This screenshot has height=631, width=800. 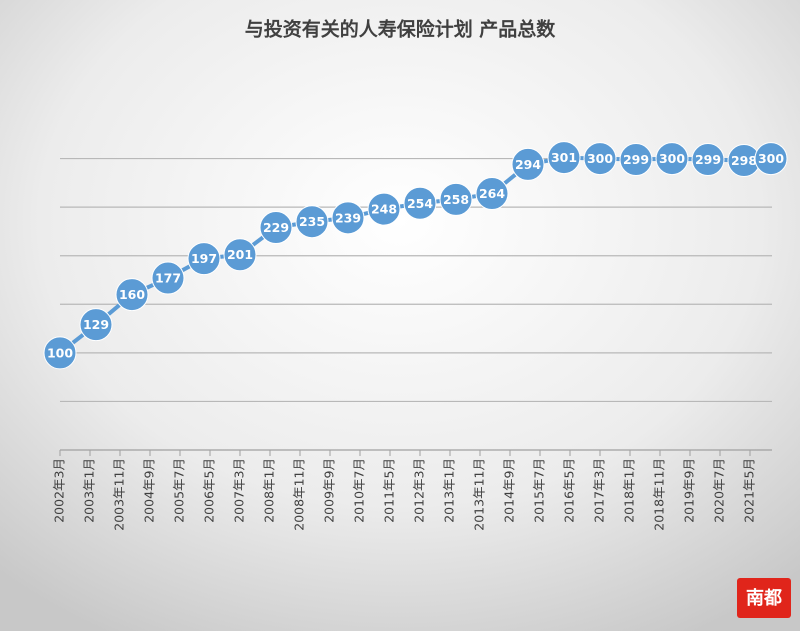 What do you see at coordinates (689, 490) in the screenshot?
I see `x-tick-label: 2019年9月` at bounding box center [689, 490].